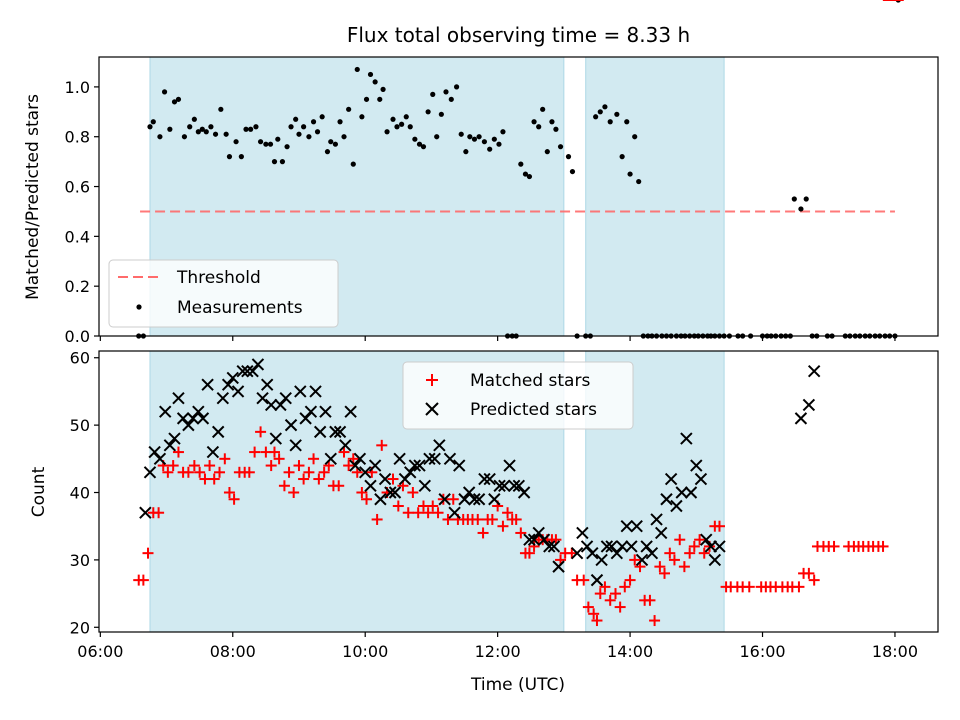  What do you see at coordinates (223, 293) in the screenshot?
I see `ratio-legend-box` at bounding box center [223, 293].